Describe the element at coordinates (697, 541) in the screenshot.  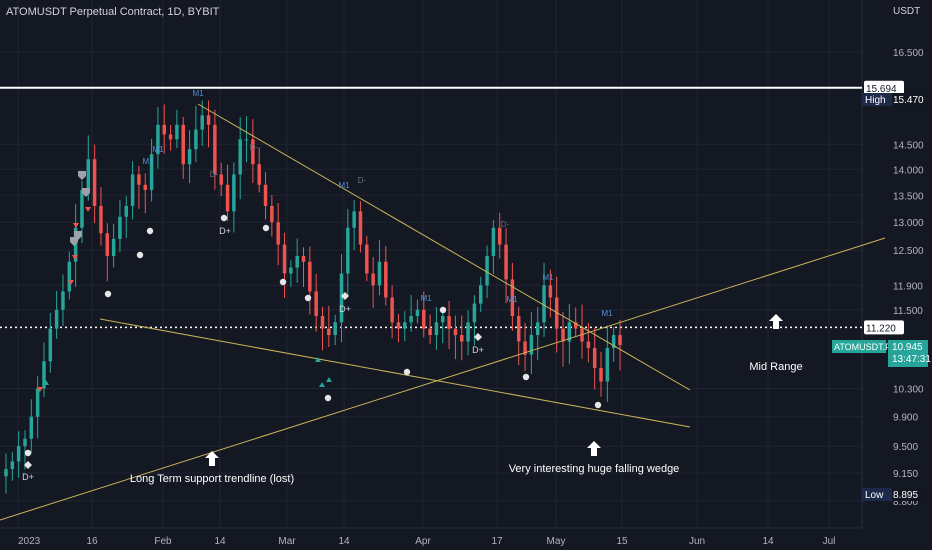
I see `time-tick-label: Jun` at that location.